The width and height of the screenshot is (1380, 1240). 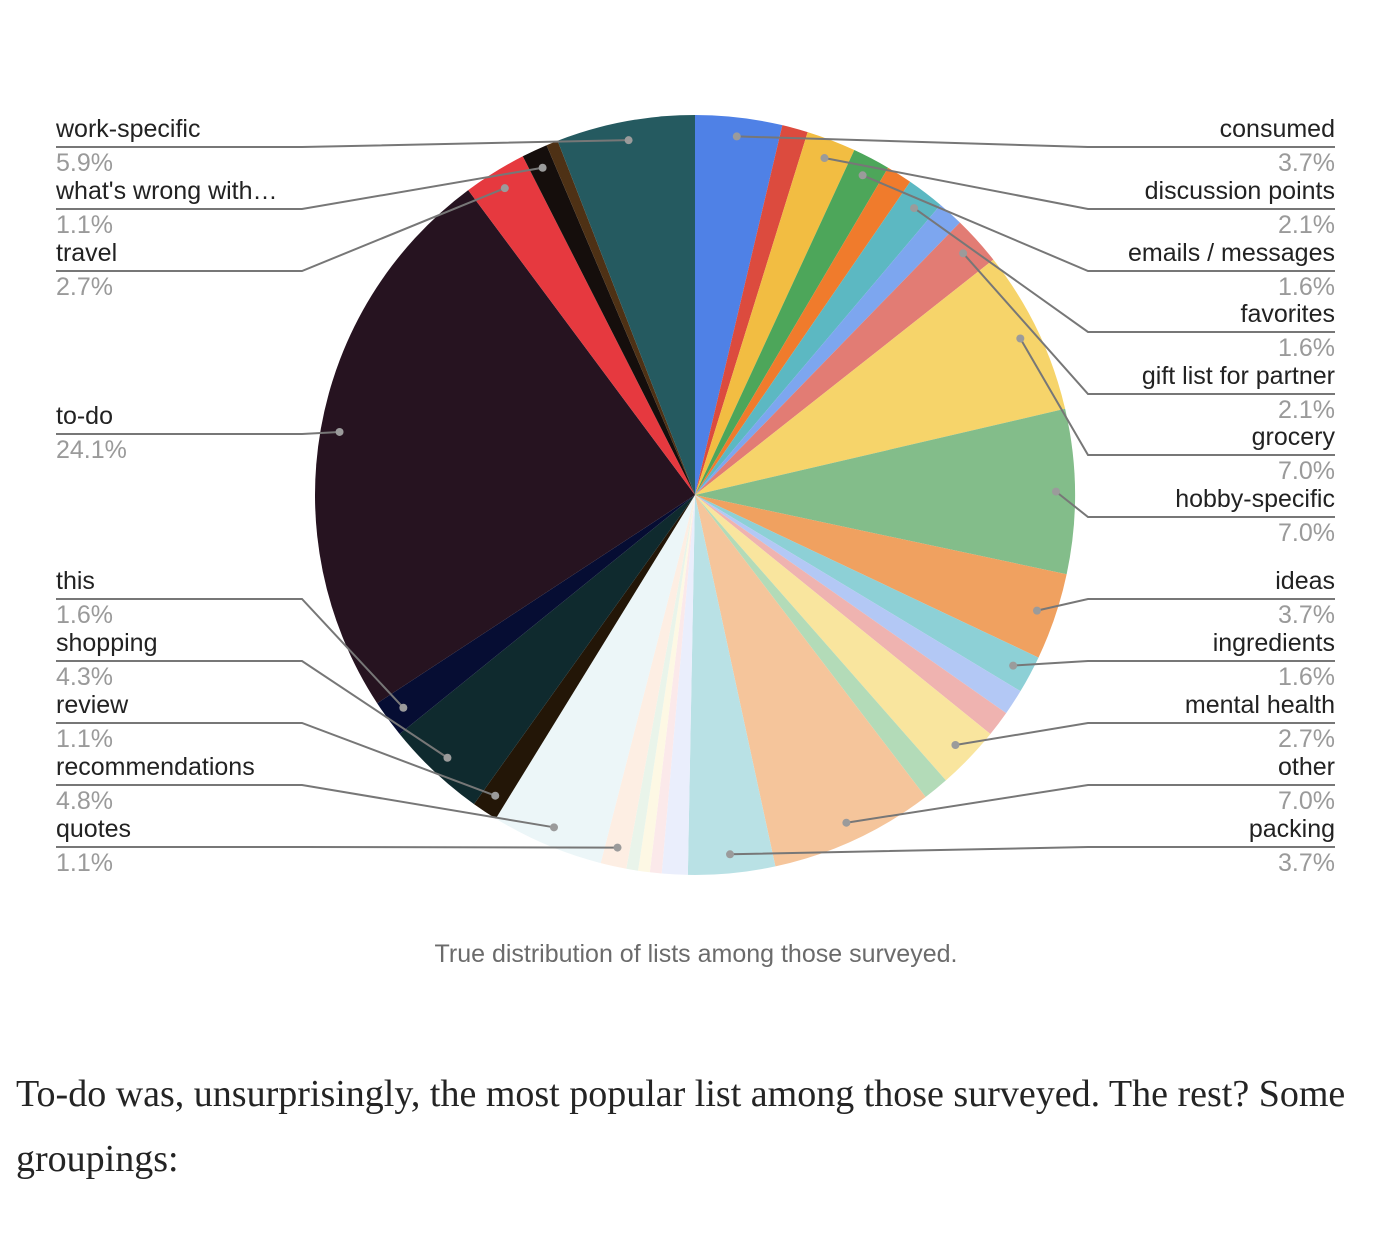 What do you see at coordinates (739, 305) in the screenshot?
I see `pie-slice-consumed` at bounding box center [739, 305].